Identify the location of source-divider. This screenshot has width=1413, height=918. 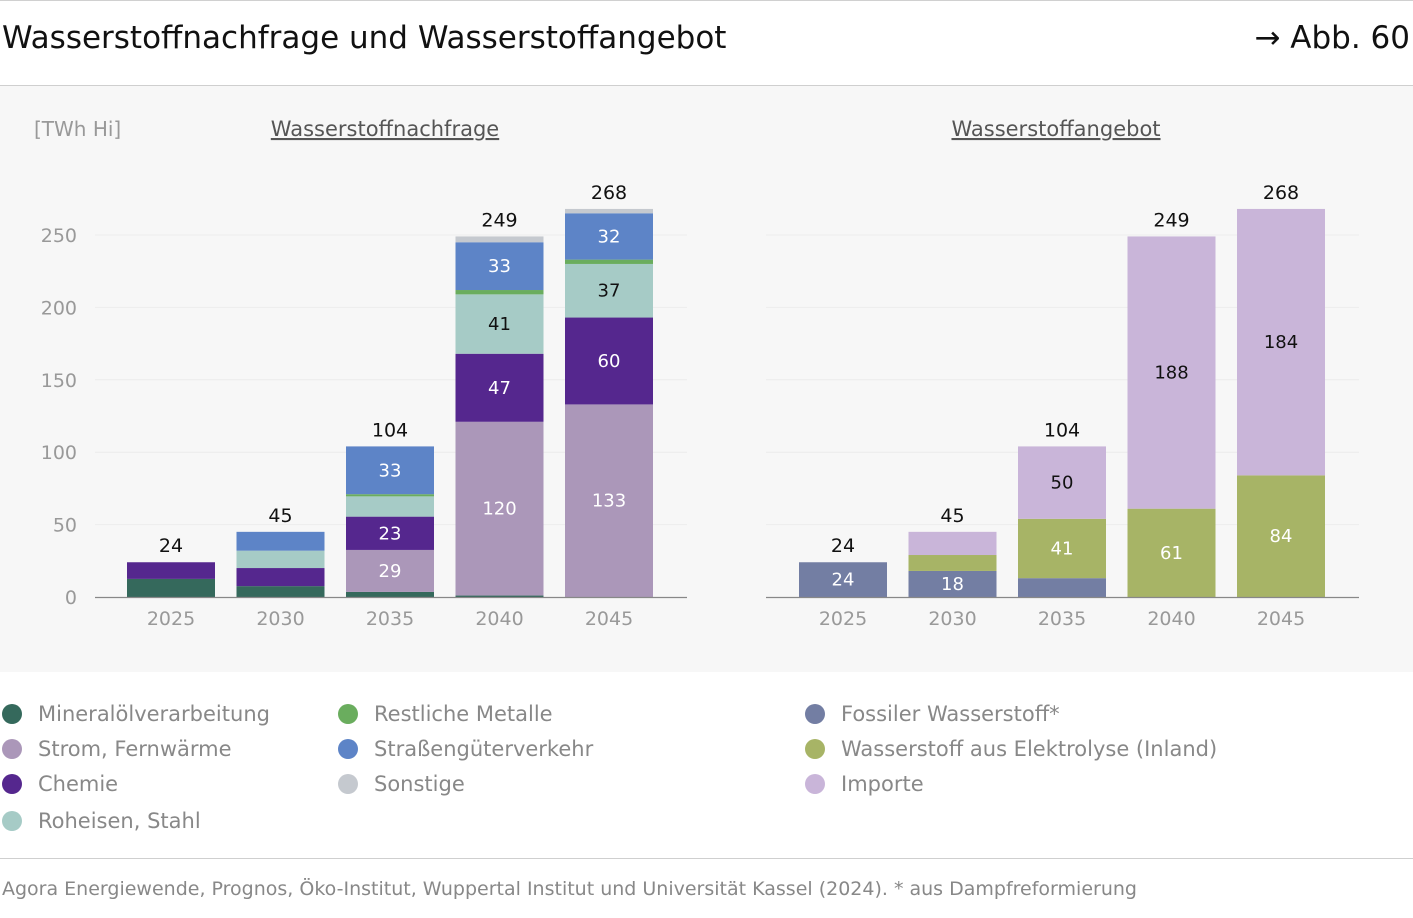
(706, 858).